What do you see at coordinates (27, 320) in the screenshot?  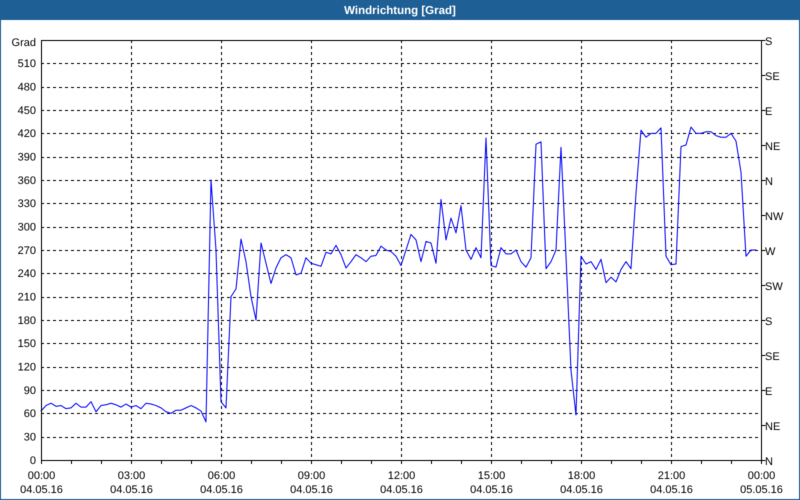 I see `y-tick-label: 180` at bounding box center [27, 320].